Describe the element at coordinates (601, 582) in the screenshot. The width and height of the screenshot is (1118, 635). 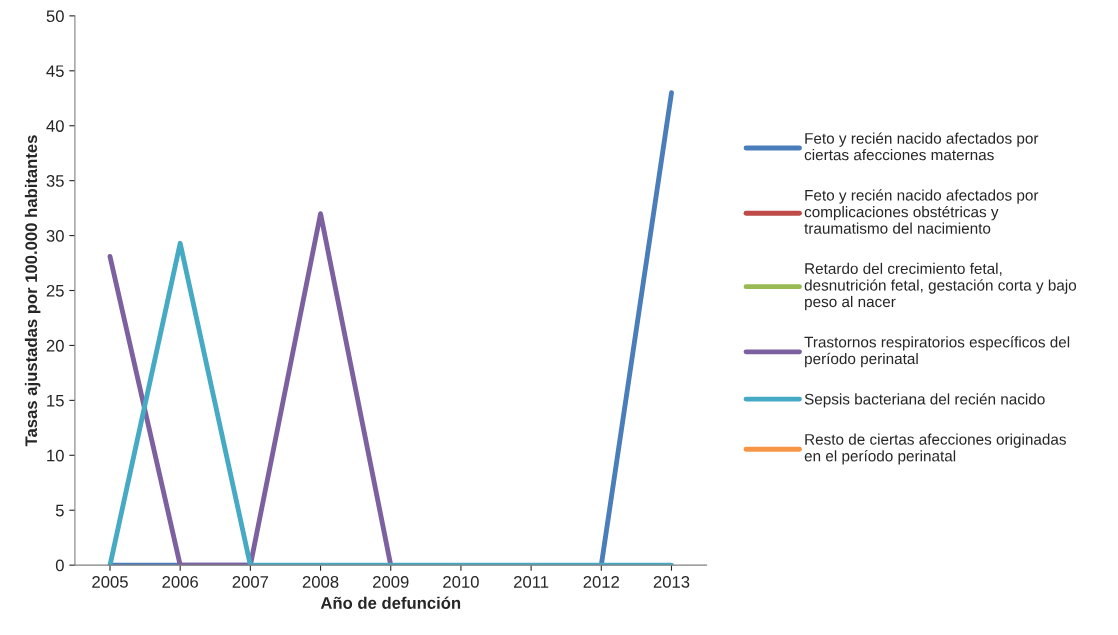
I see `x-tick-label: 2012` at that location.